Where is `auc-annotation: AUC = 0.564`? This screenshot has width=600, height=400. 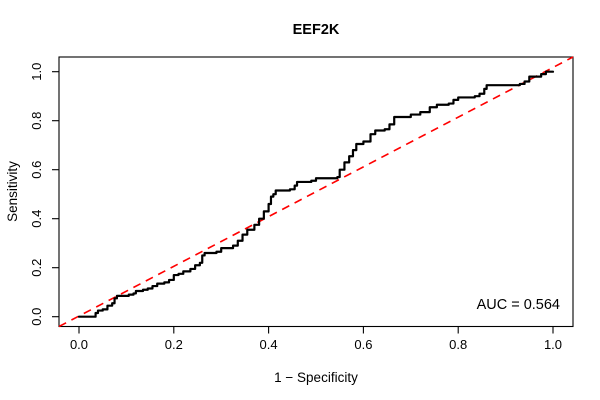
auc-annotation: AUC = 0.564 is located at coordinates (518, 305).